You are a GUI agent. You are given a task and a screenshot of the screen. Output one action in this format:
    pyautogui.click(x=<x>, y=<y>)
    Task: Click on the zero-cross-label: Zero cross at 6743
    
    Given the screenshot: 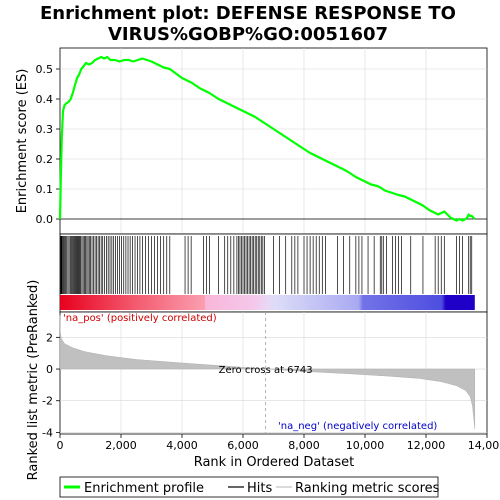 What is the action you would take?
    pyautogui.click(x=266, y=370)
    